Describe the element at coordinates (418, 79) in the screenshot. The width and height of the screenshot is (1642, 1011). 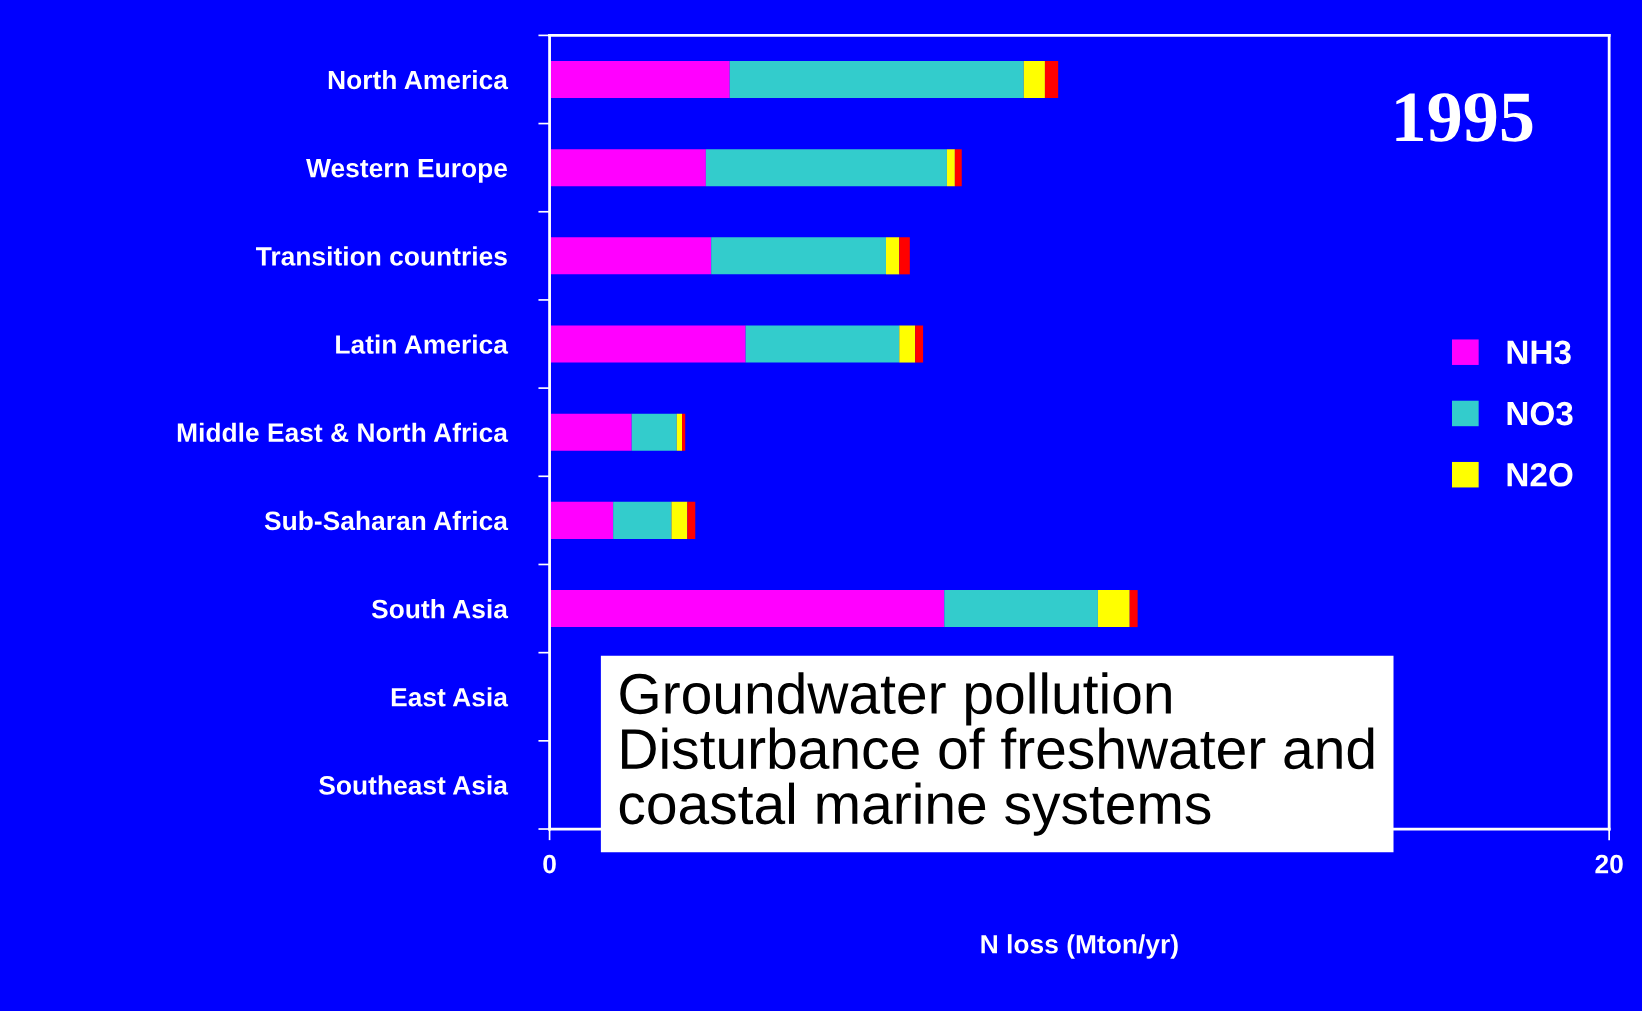
I see `y-tick-label: North America` at that location.